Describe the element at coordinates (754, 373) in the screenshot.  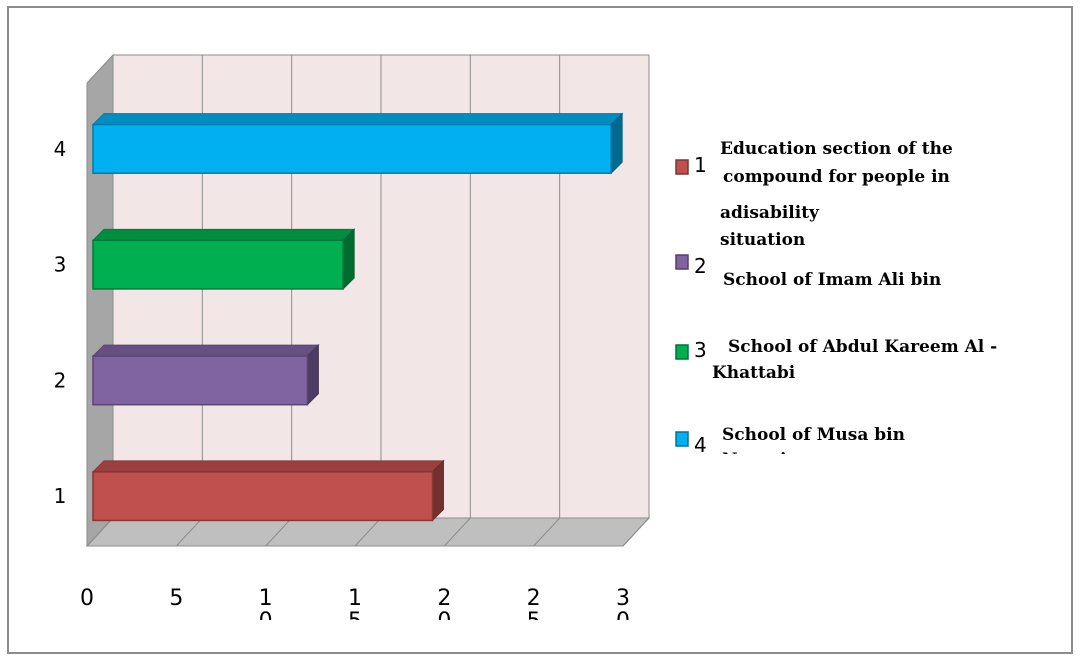
I see `legend-label: Khattabi` at that location.